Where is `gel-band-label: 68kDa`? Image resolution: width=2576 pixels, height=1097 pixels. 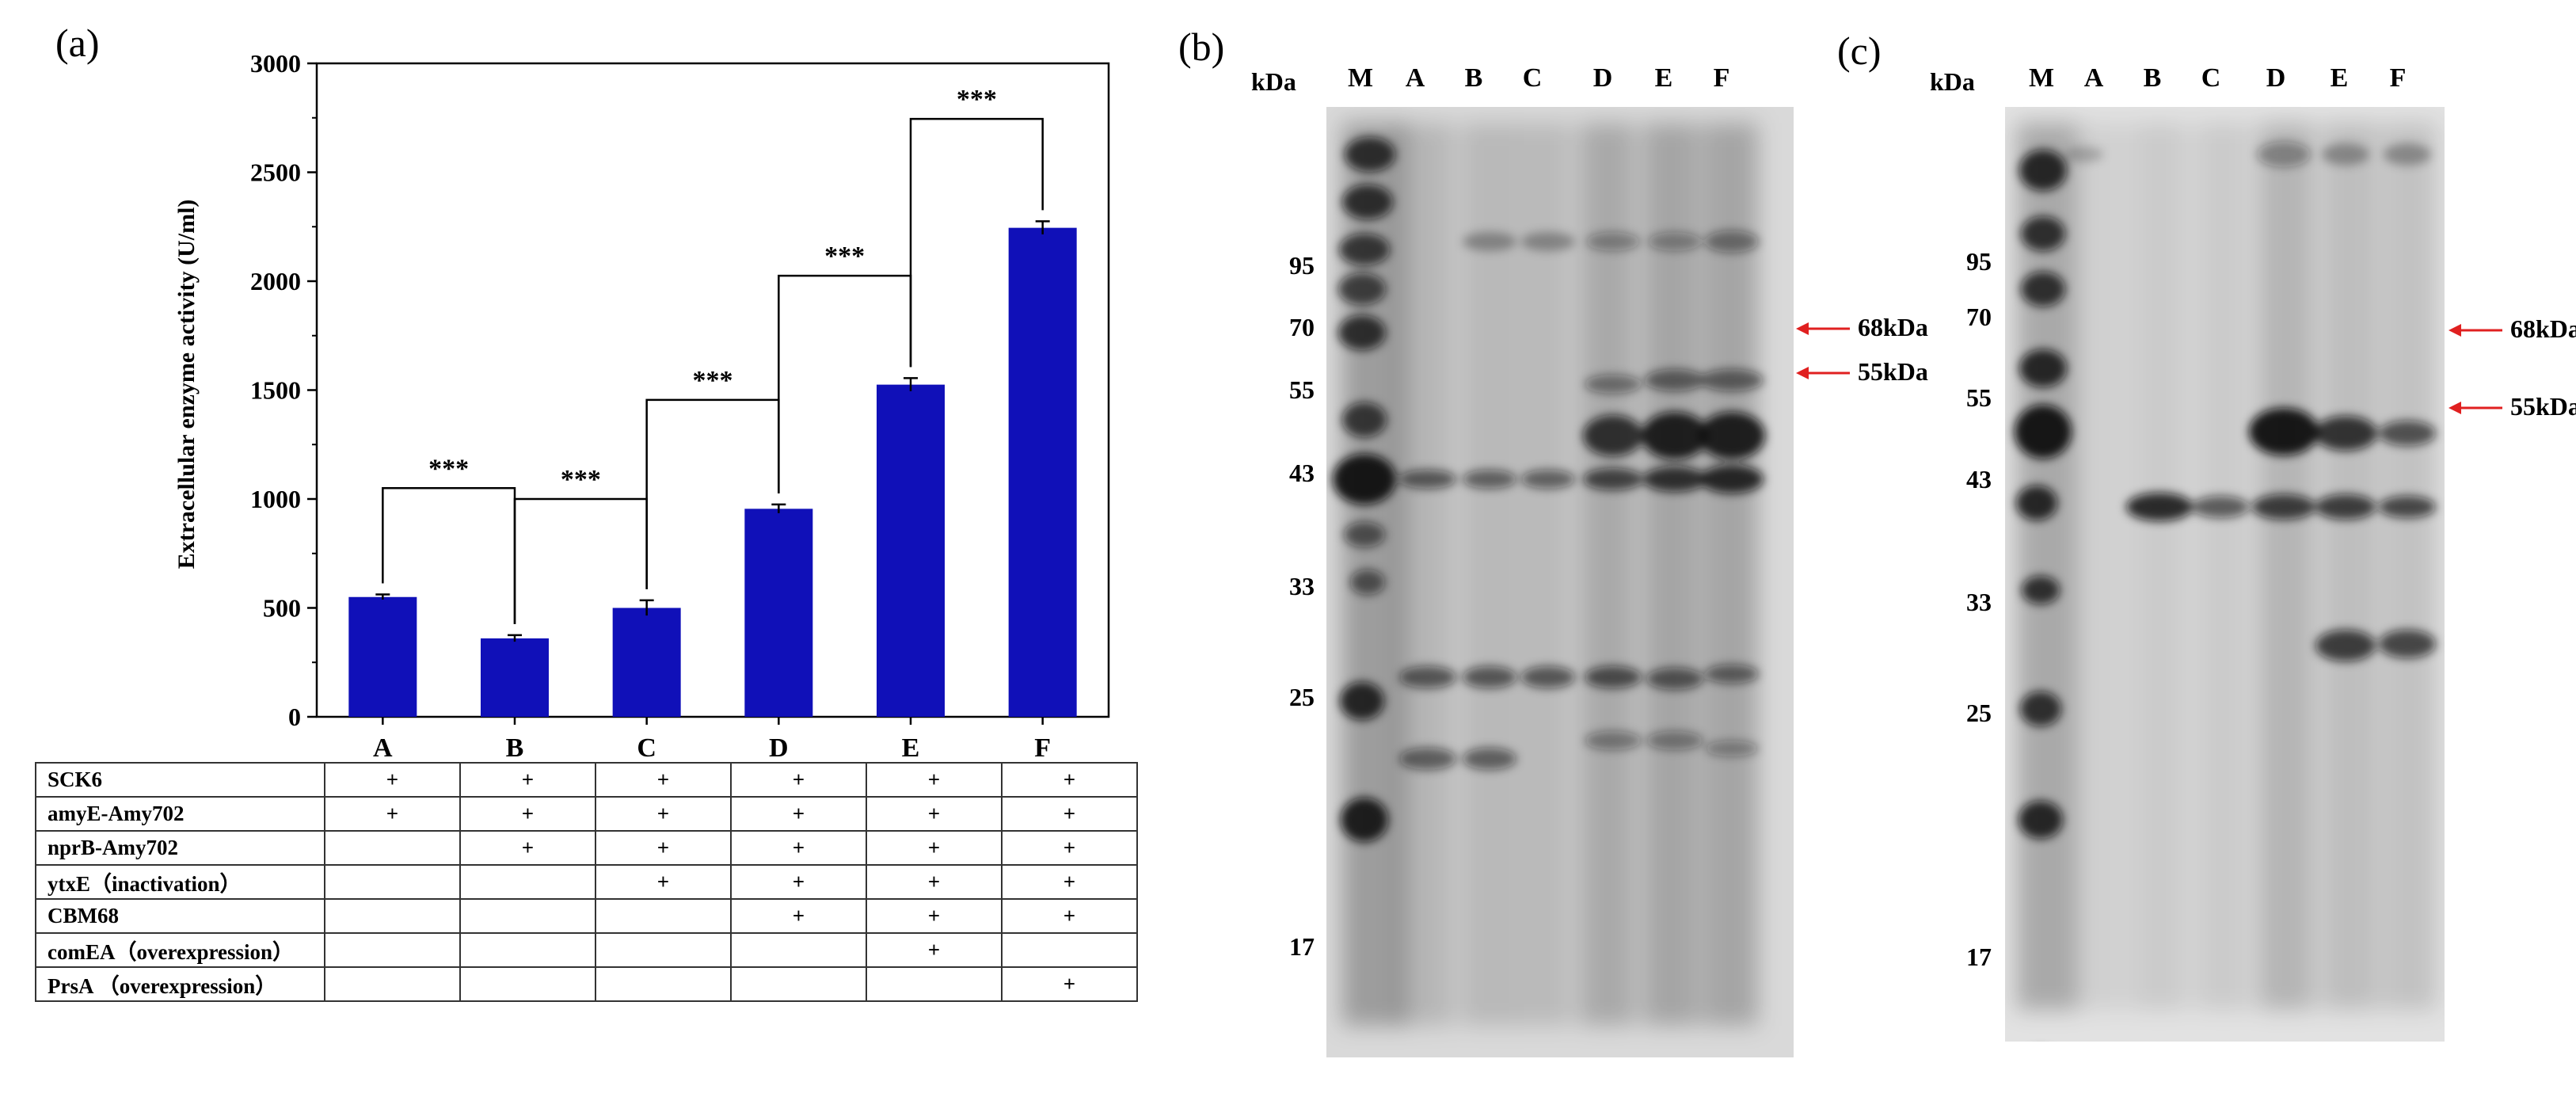
gel-band-label: 68kDa is located at coordinates (2543, 329).